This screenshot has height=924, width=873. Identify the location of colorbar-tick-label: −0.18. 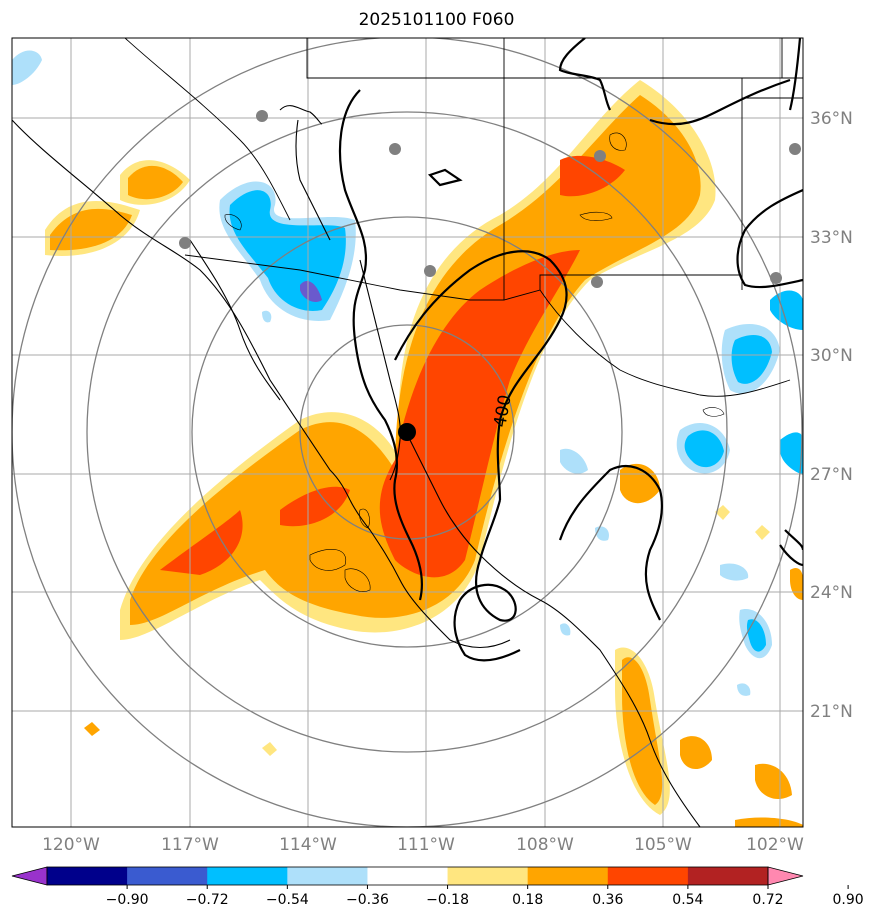
(447, 900).